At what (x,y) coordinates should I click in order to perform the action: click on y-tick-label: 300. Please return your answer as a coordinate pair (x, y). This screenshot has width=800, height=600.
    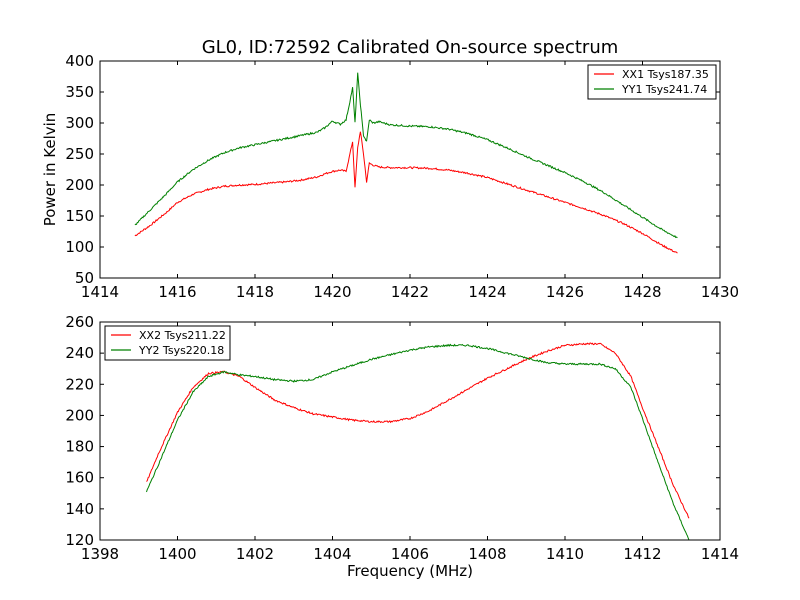
    Looking at the image, I should click on (79, 123).